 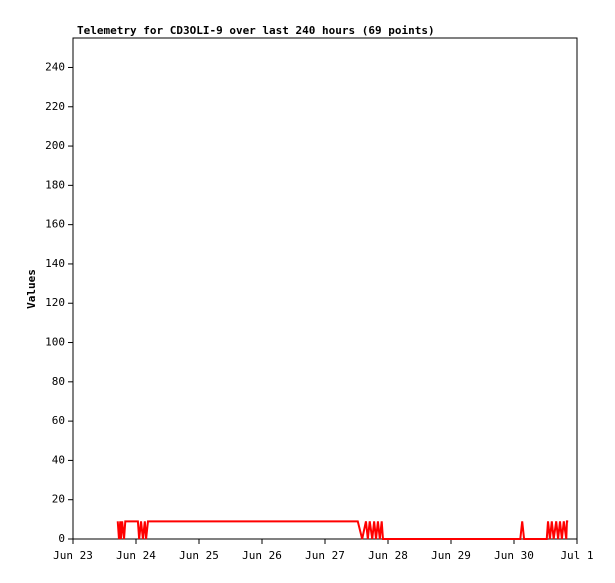 I want to click on y-tick-label: 140, so click(x=55, y=263).